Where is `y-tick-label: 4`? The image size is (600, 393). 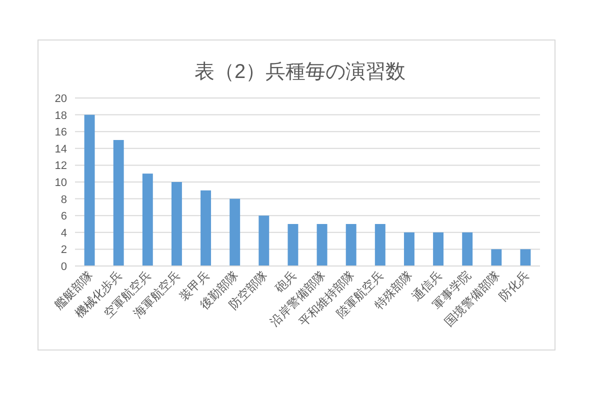
y-tick-label: 4 is located at coordinates (63, 233).